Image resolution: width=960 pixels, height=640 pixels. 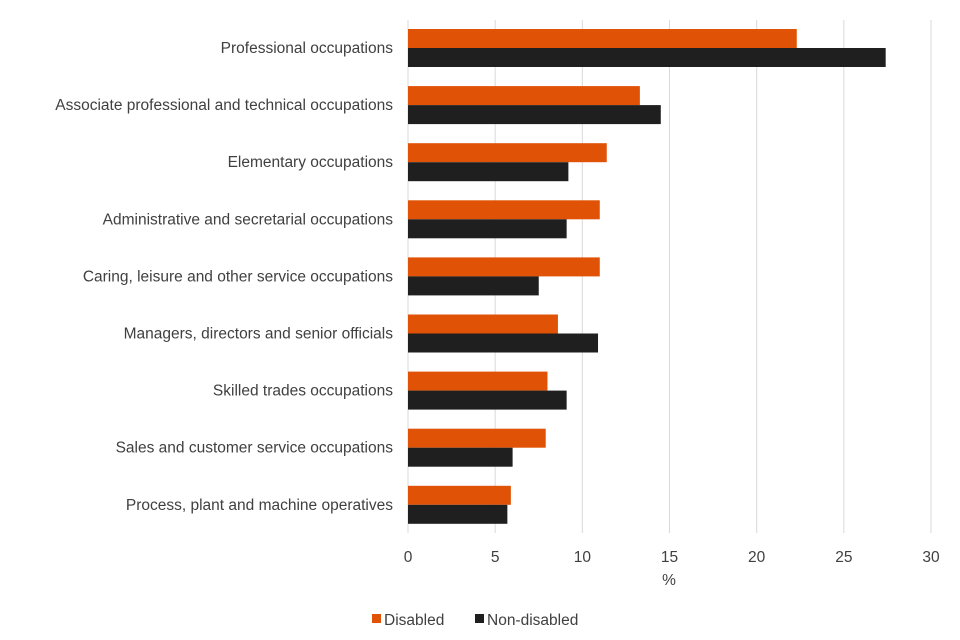 I want to click on category-label: Sales and customer service occupations, so click(x=255, y=448).